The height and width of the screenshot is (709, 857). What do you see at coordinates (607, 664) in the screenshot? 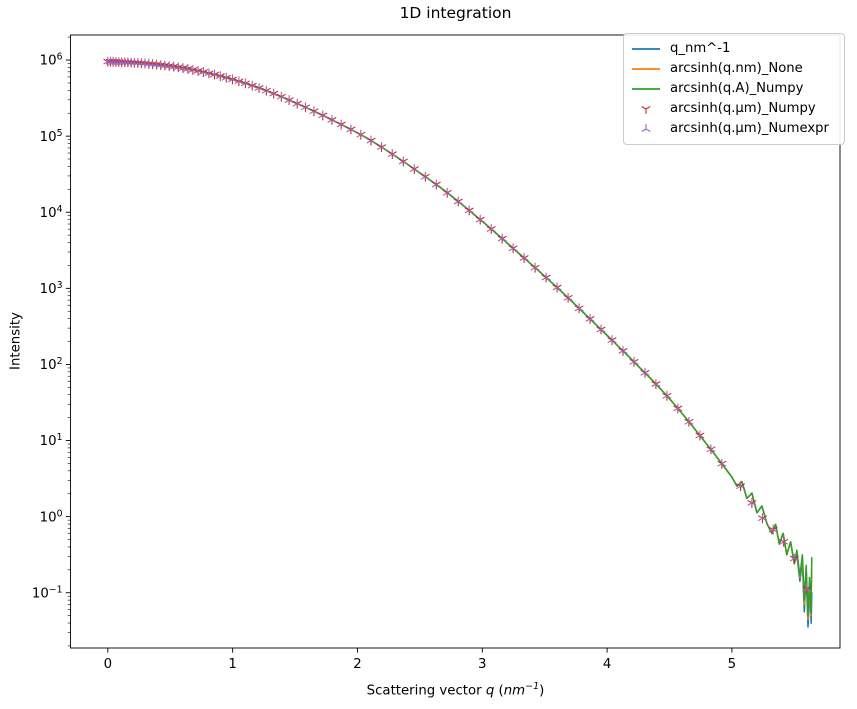
I see `x-tick-label: 4` at bounding box center [607, 664].